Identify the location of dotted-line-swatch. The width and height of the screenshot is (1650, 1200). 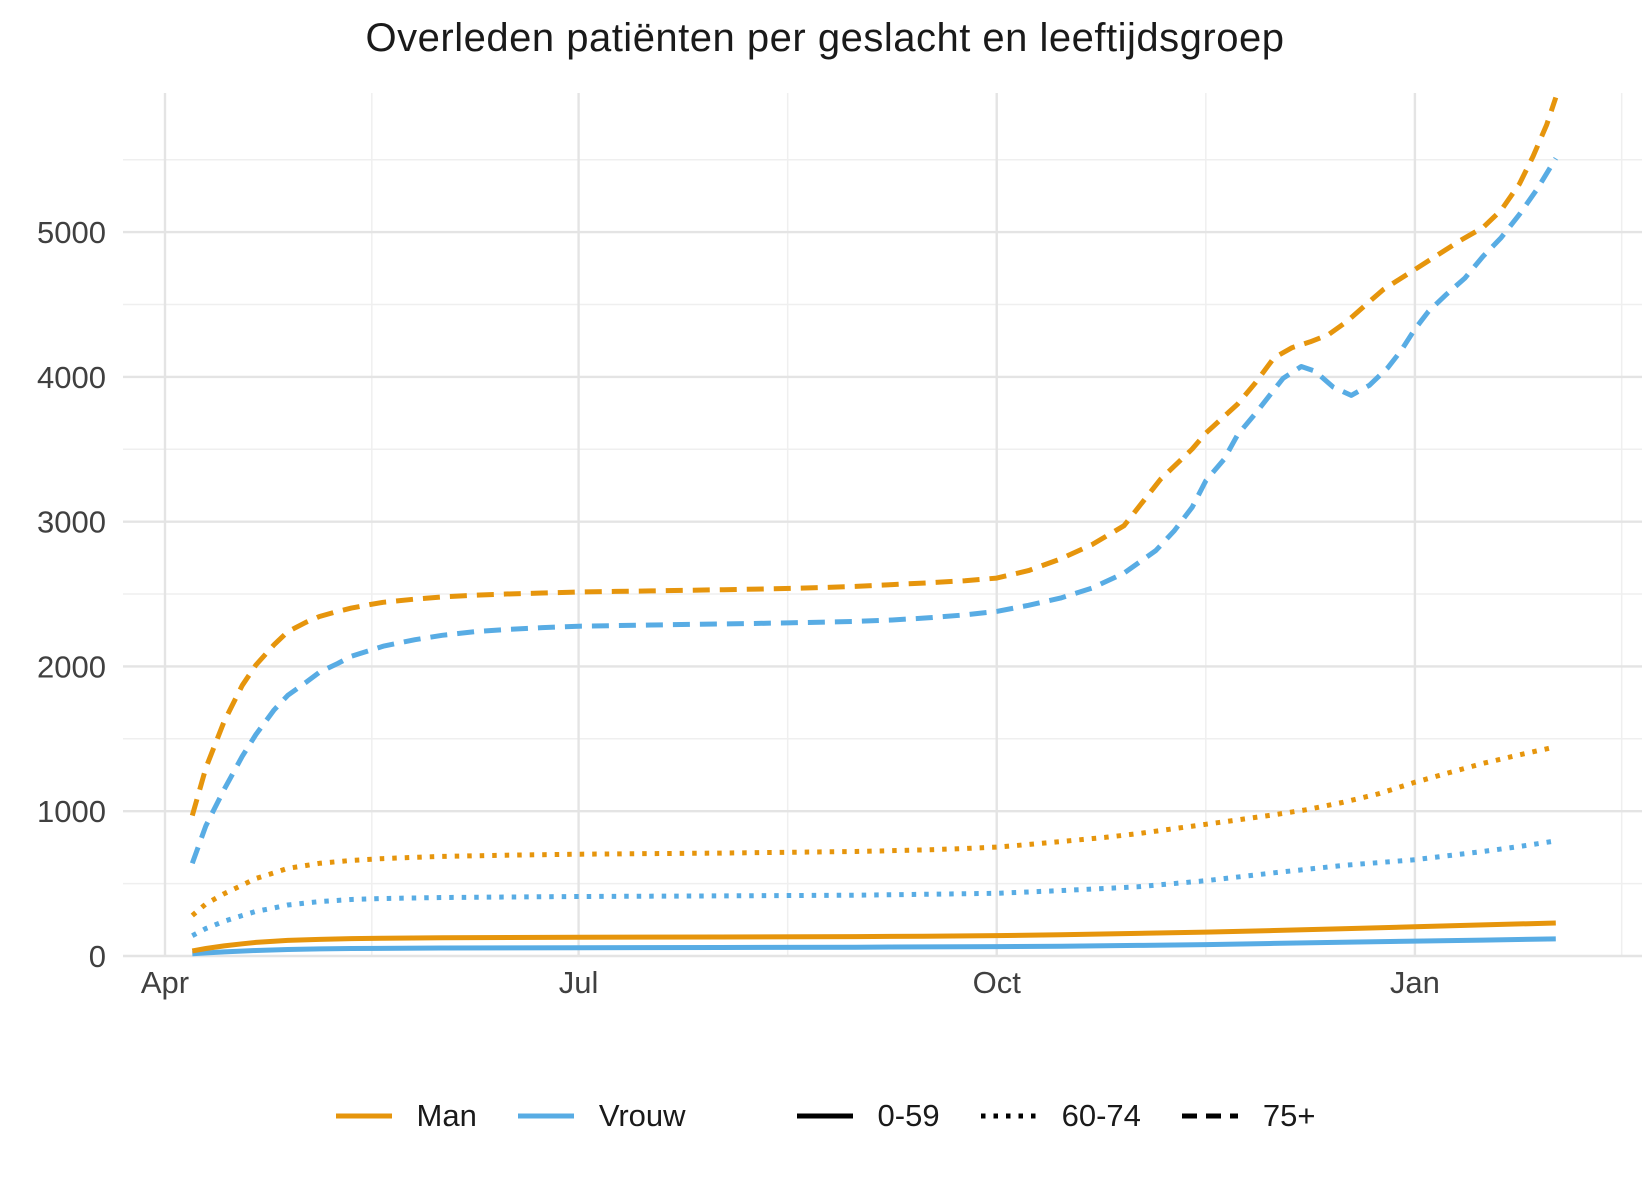
(1008, 1116).